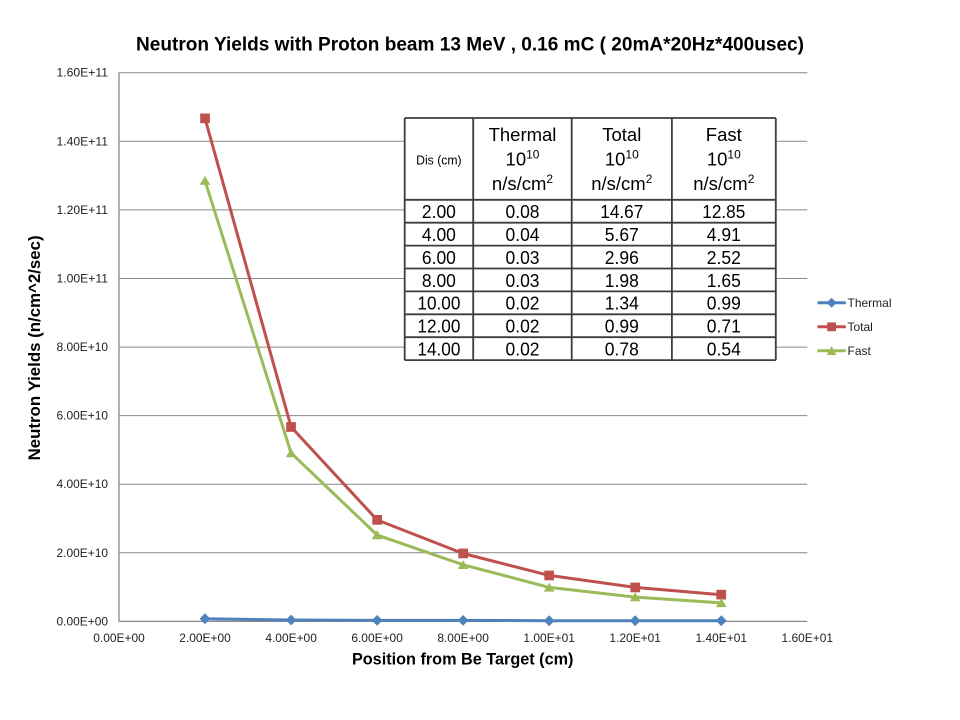  Describe the element at coordinates (722, 638) in the screenshot. I see `svg-text: 1.40E+01` at that location.